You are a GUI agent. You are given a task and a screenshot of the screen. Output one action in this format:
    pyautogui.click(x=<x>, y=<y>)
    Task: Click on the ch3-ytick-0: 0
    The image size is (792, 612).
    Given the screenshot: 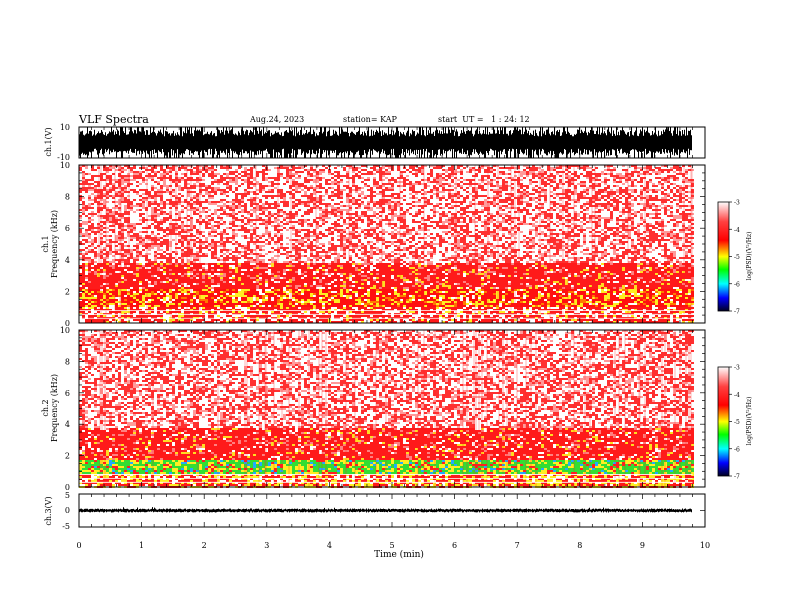 What is the action you would take?
    pyautogui.click(x=67, y=510)
    